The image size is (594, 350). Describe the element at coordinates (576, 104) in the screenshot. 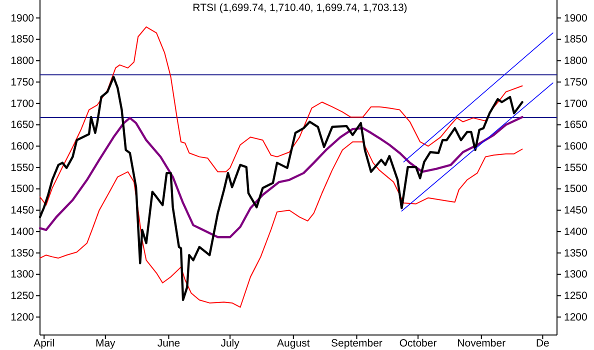

I see `y2-tick-label: 1700` at that location.